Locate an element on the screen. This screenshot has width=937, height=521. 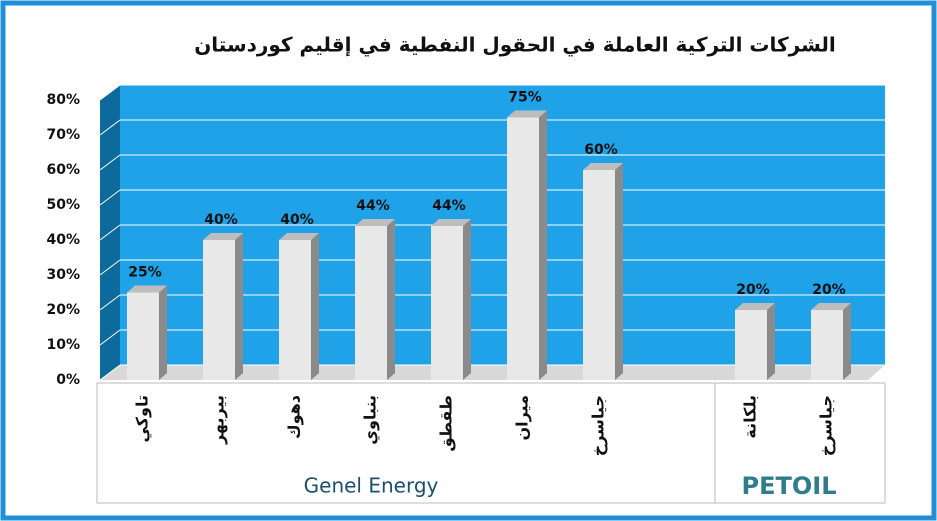
y-tick-label: 20% is located at coordinates (63, 310).